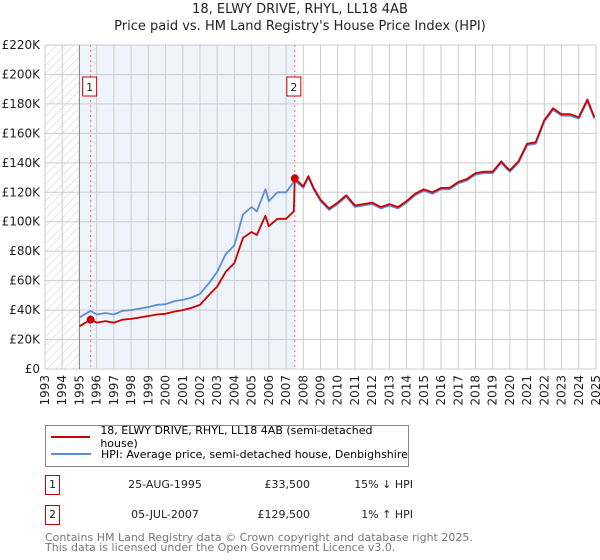 This screenshot has height=560, width=600. What do you see at coordinates (22, 74) in the screenshot?
I see `y-tick-label: £200K` at bounding box center [22, 74].